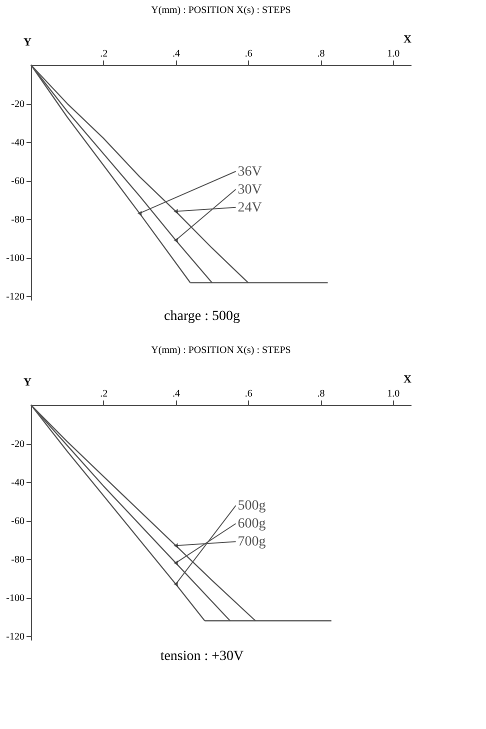 The height and width of the screenshot is (729, 486). I want to click on legend-label: 700g, so click(252, 542).